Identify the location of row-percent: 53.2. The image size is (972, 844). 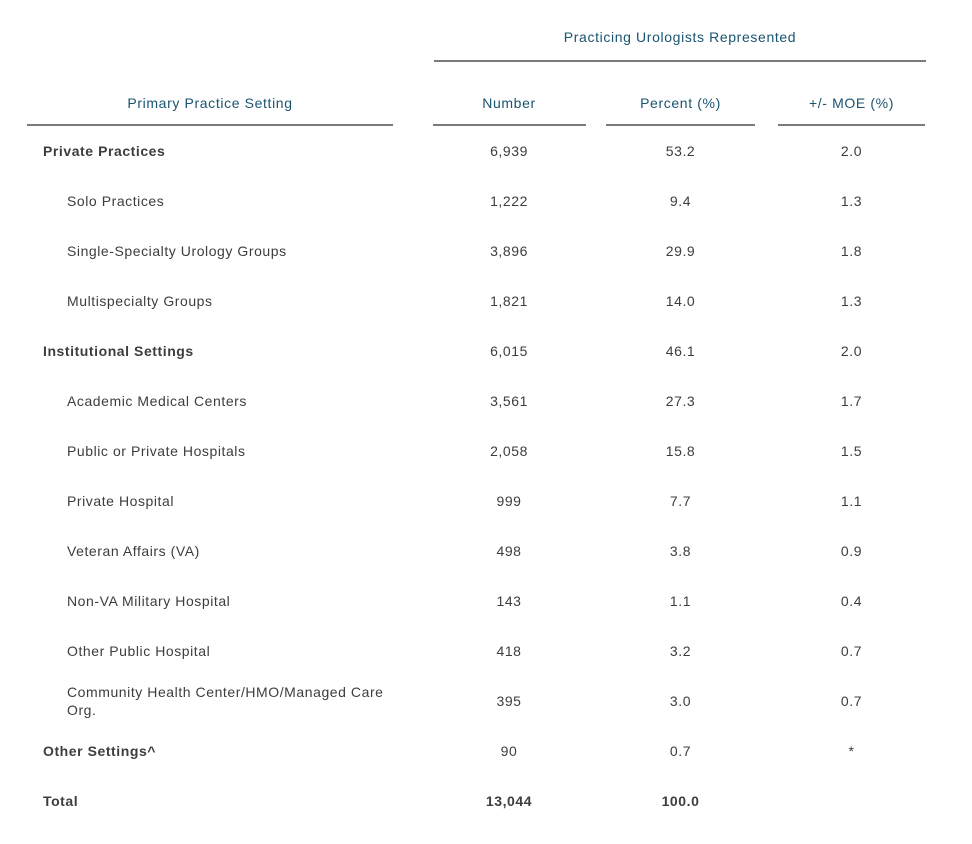
(680, 151).